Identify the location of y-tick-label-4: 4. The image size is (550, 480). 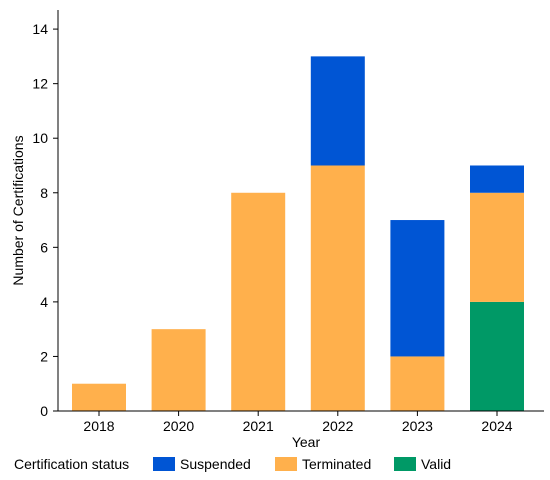
(44, 302).